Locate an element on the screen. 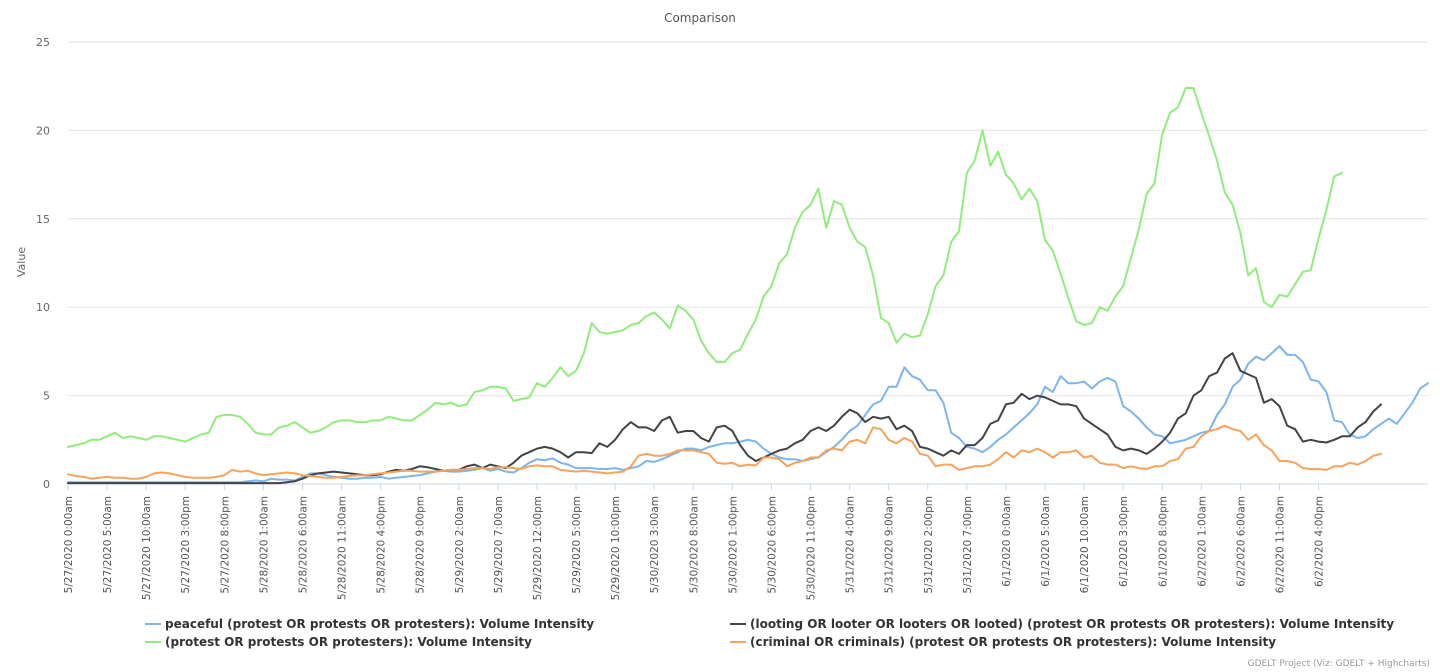  x-tick-label: 5/30/2020 8:00am is located at coordinates (694, 544).